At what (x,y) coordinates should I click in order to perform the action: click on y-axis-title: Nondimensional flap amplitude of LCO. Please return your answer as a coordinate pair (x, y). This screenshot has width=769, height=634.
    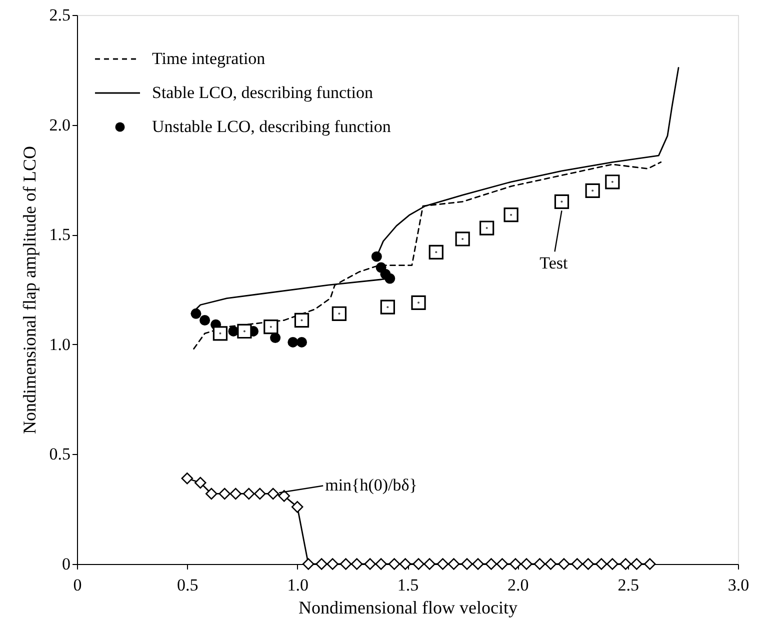
    Looking at the image, I should click on (29, 290).